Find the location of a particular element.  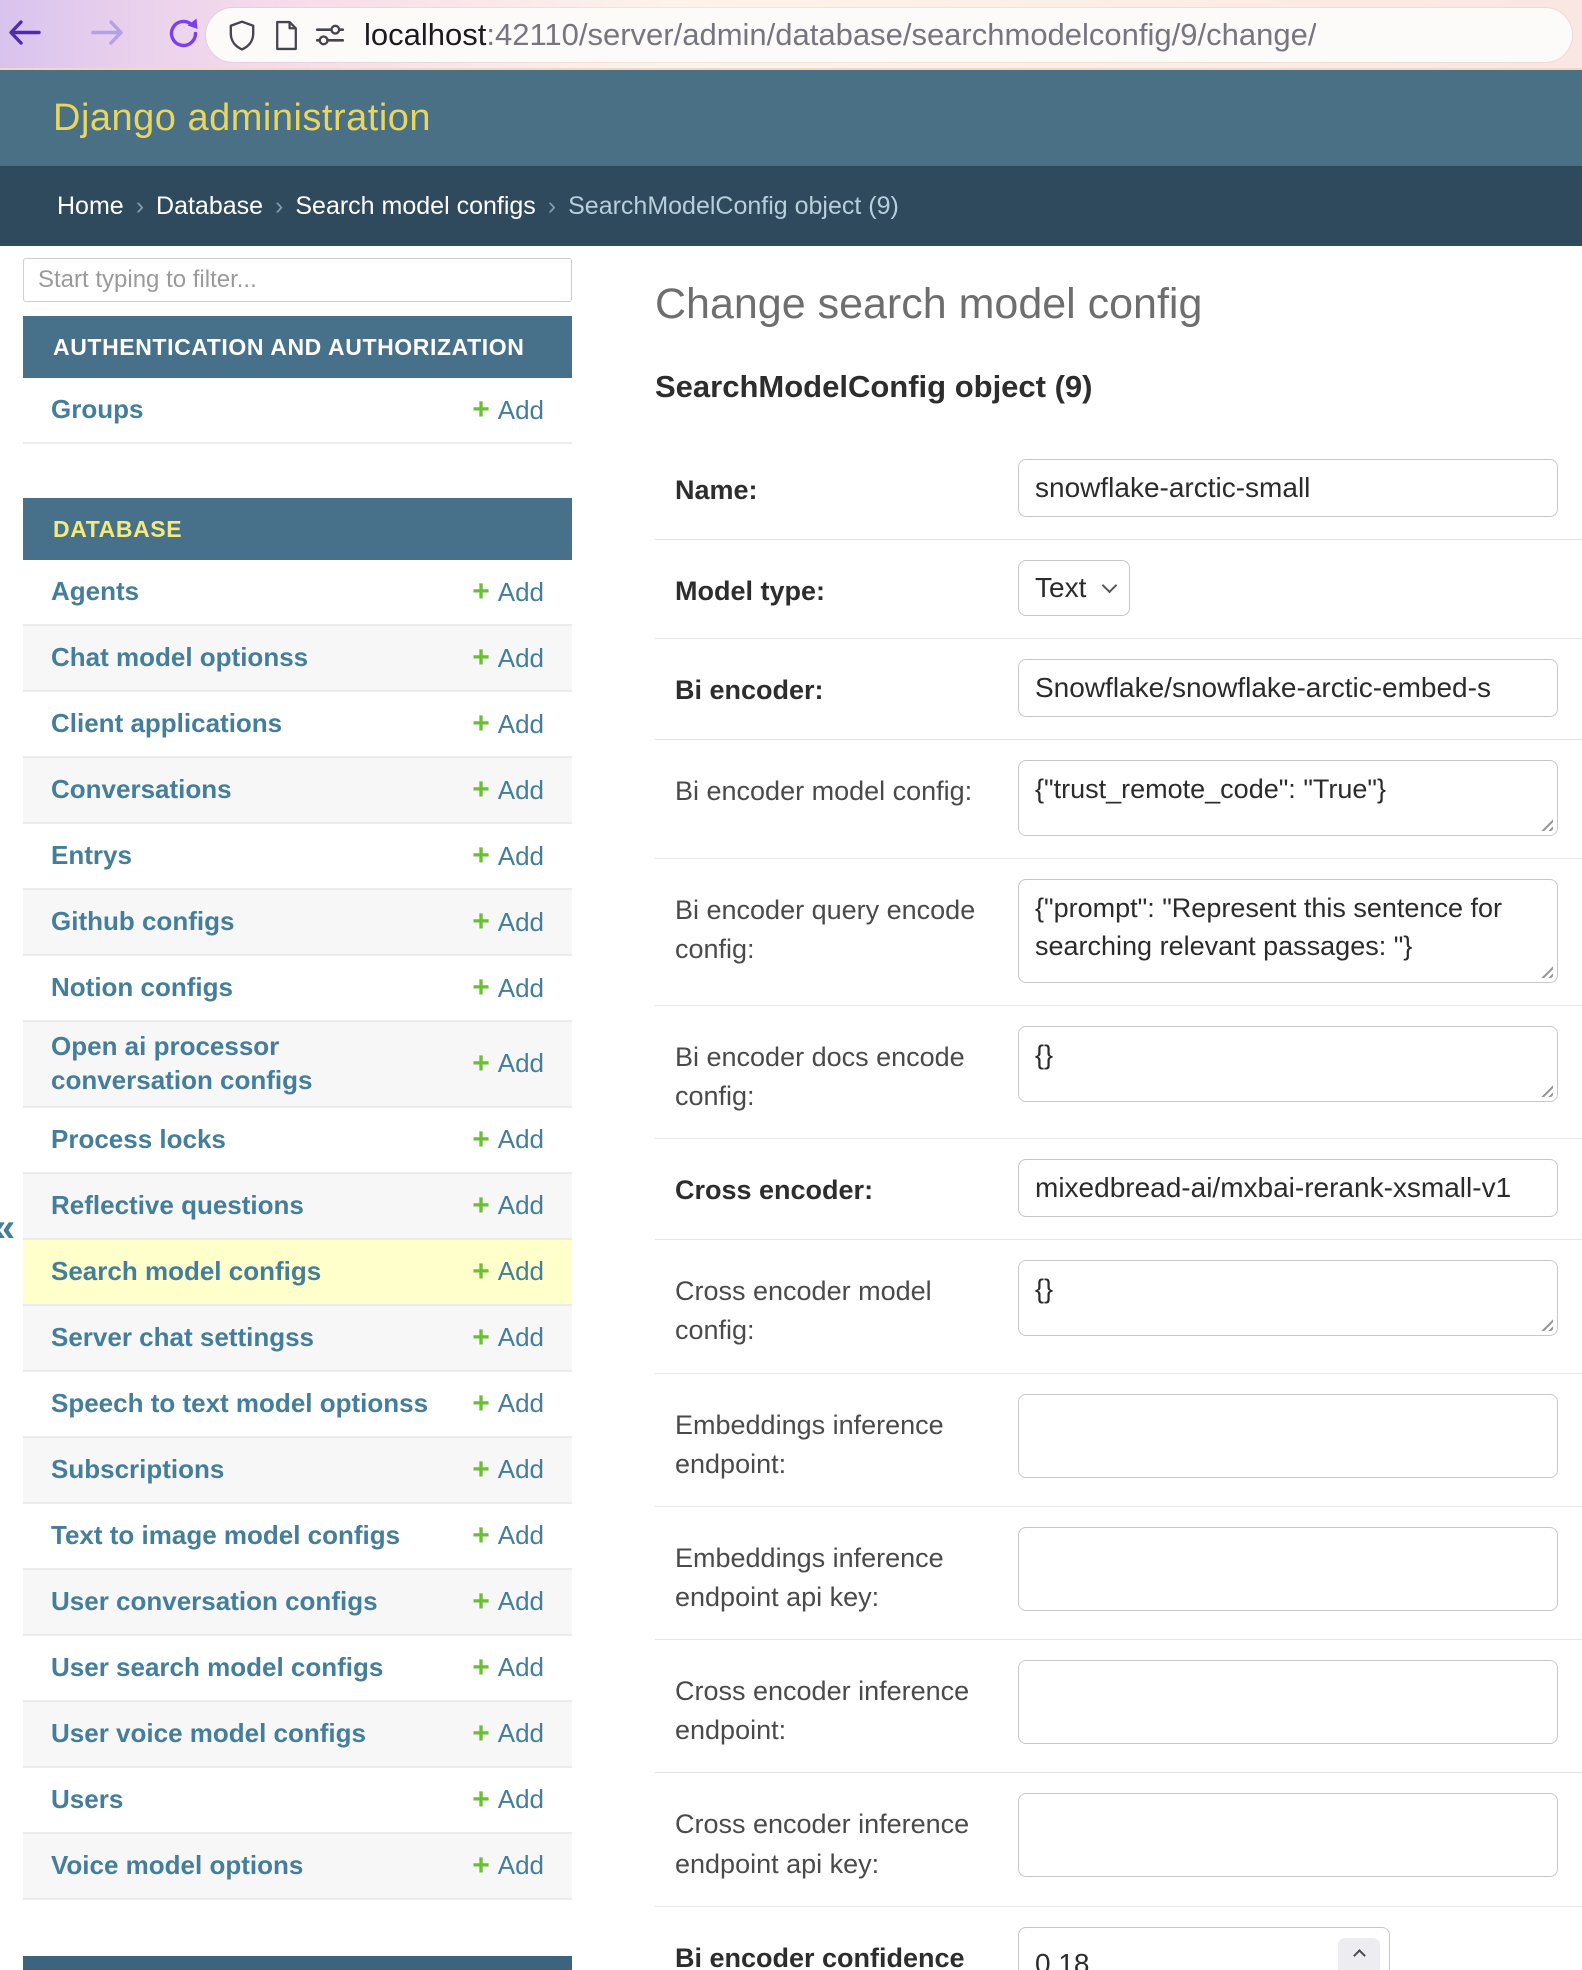

add-chat-model-optionss-link: + Add is located at coordinates (508, 658).